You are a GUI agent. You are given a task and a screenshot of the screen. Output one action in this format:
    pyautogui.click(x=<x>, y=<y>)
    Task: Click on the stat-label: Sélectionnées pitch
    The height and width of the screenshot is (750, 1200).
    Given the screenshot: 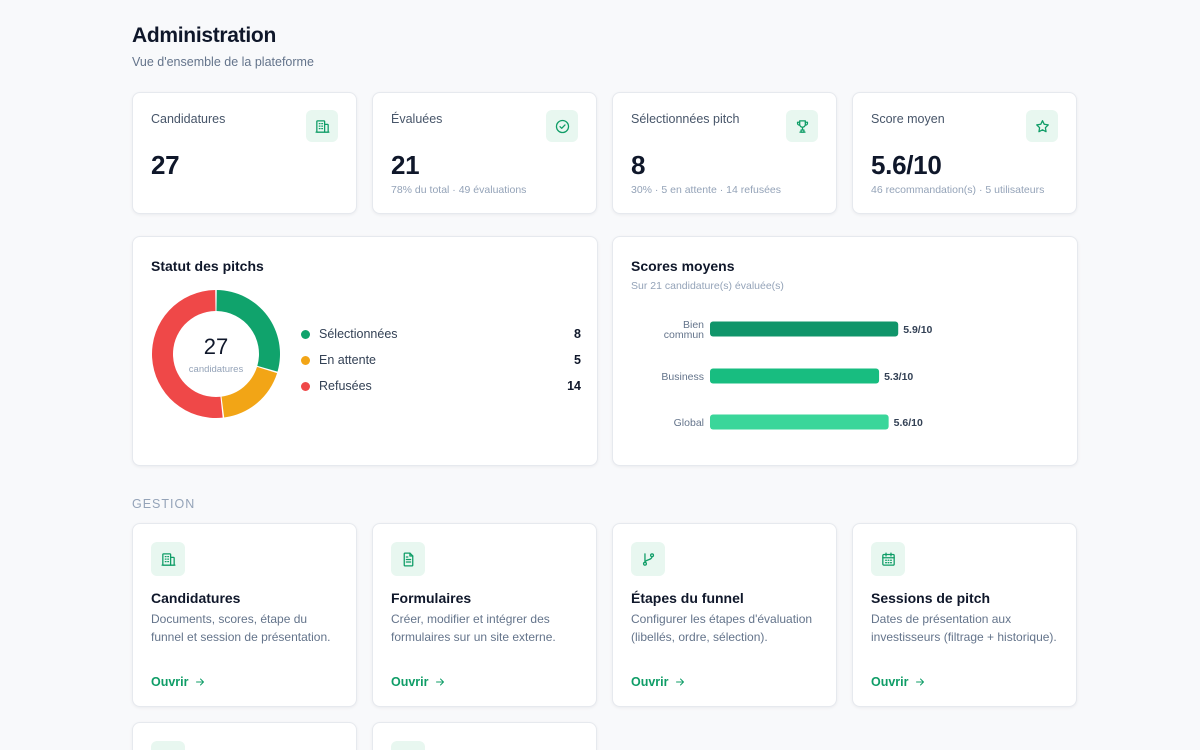 What is the action you would take?
    pyautogui.click(x=685, y=119)
    